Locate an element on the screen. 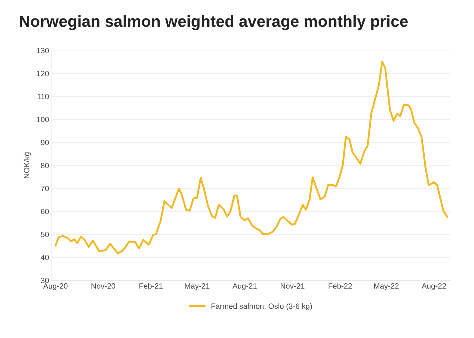 The width and height of the screenshot is (474, 338). chart-title: Norwegian salmon weighted average monthly price is located at coordinates (214, 22).